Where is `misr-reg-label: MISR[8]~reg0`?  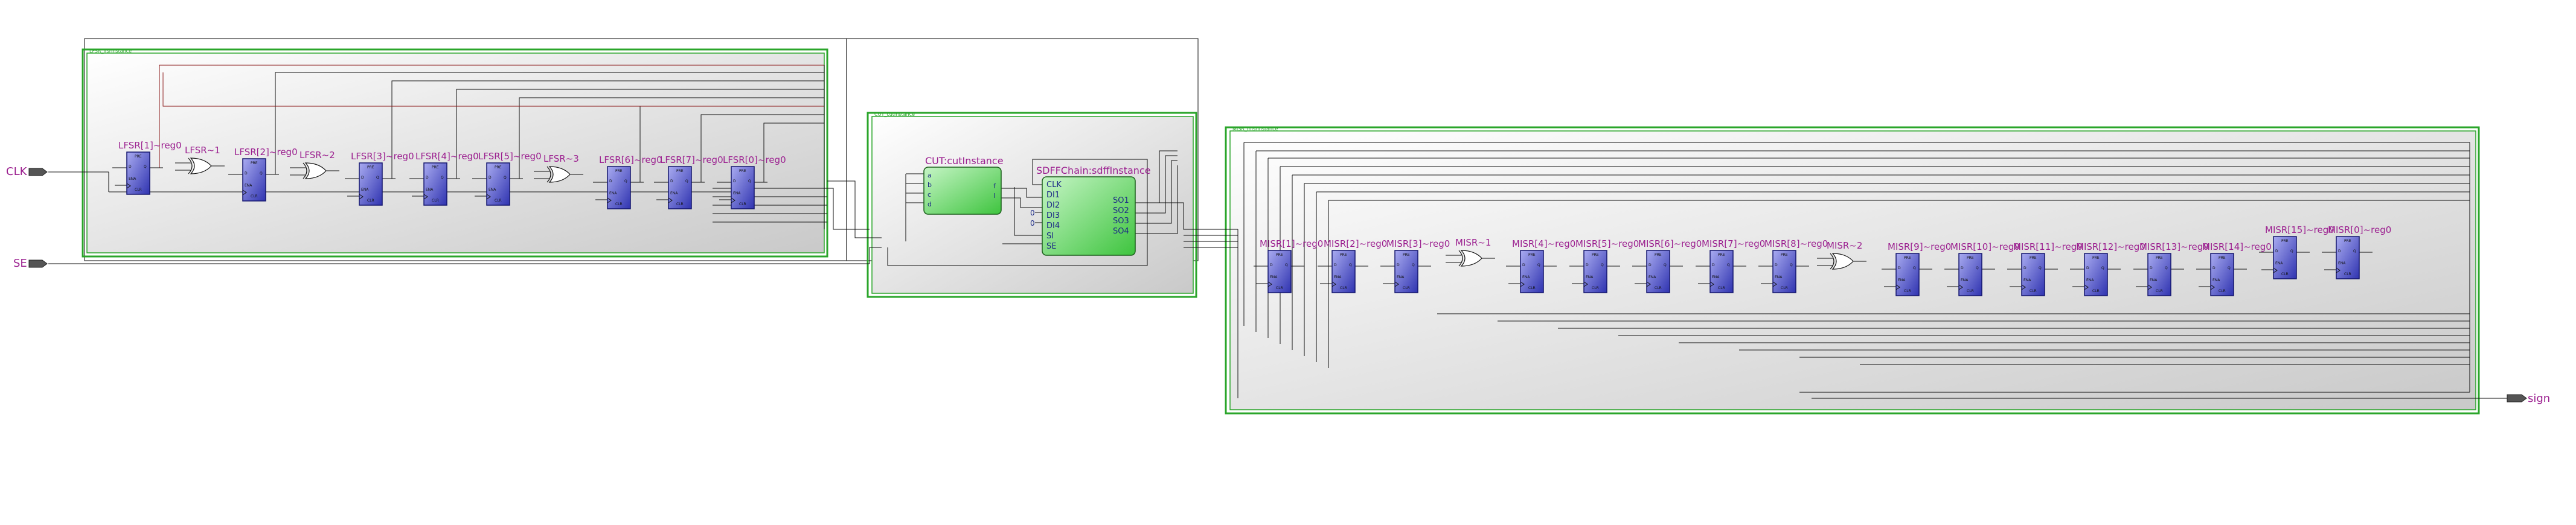 misr-reg-label: MISR[8]~reg0 is located at coordinates (1796, 243).